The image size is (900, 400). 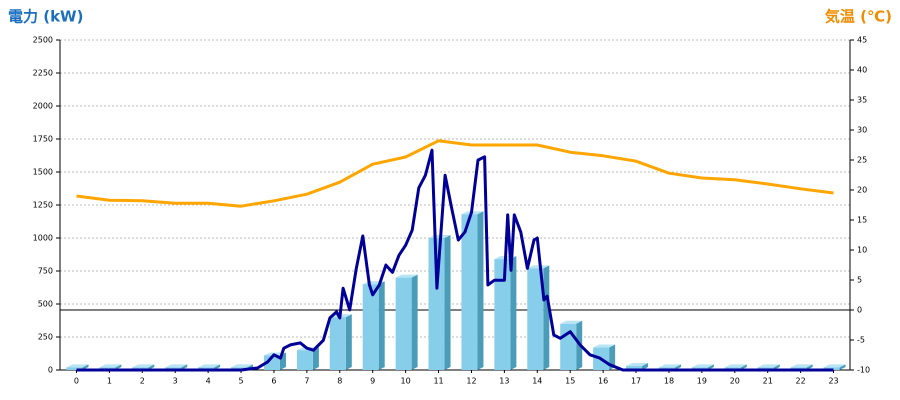 I want to click on y2-tick-label: 0, so click(x=859, y=310).